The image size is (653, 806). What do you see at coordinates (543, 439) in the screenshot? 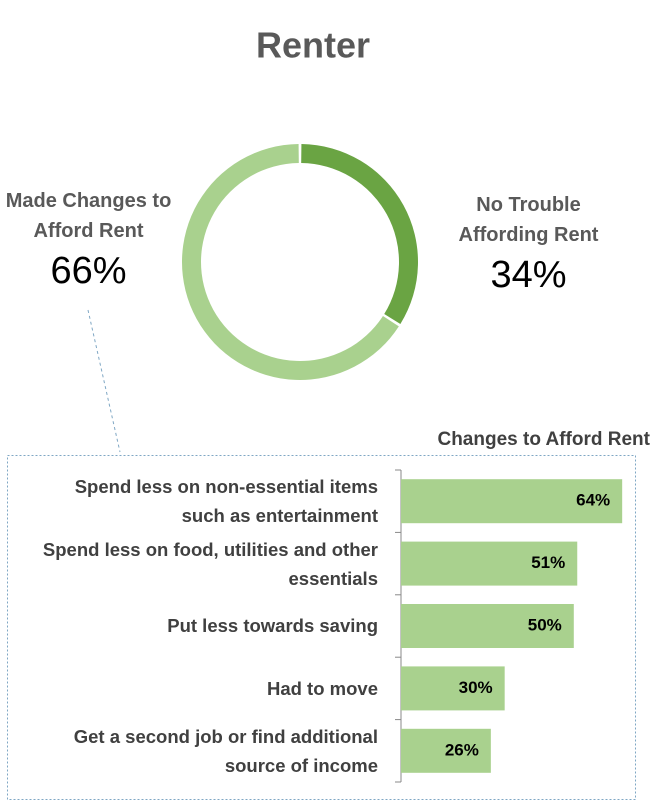
I see `bar-title: Changes to Afford Rent` at bounding box center [543, 439].